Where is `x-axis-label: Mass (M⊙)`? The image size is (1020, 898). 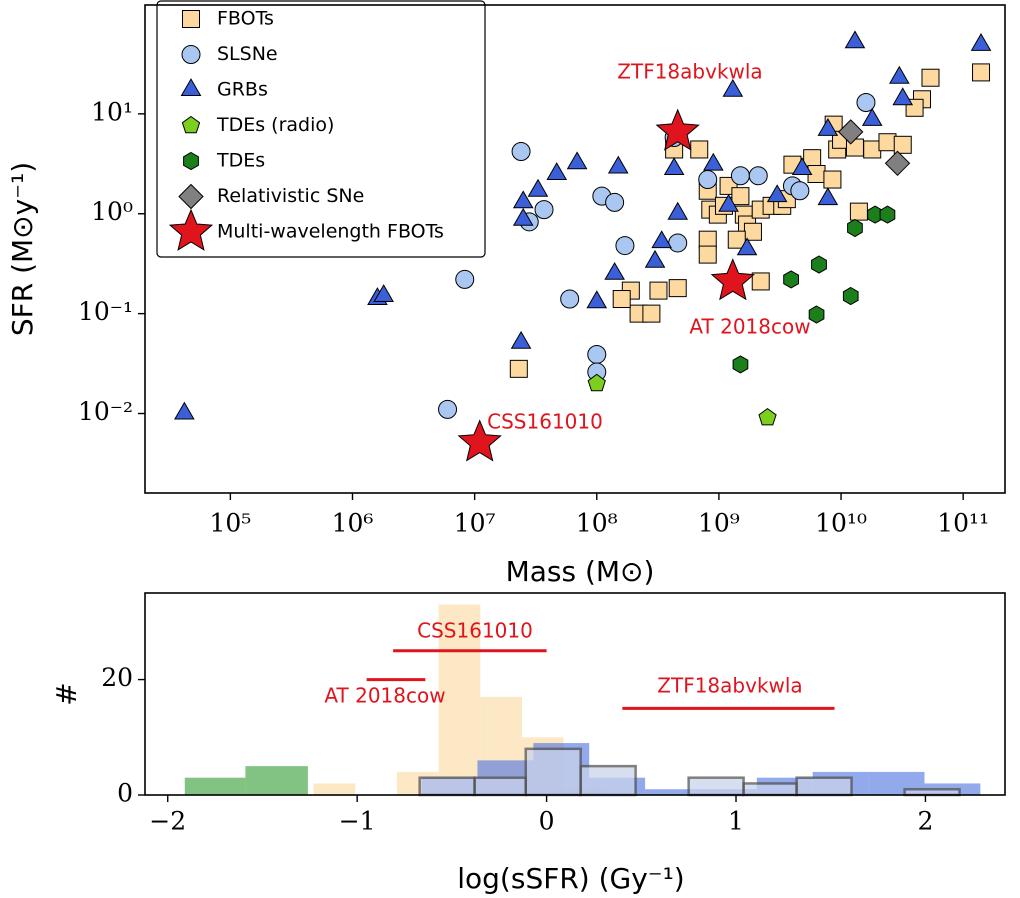 x-axis-label: Mass (M⊙) is located at coordinates (580, 571).